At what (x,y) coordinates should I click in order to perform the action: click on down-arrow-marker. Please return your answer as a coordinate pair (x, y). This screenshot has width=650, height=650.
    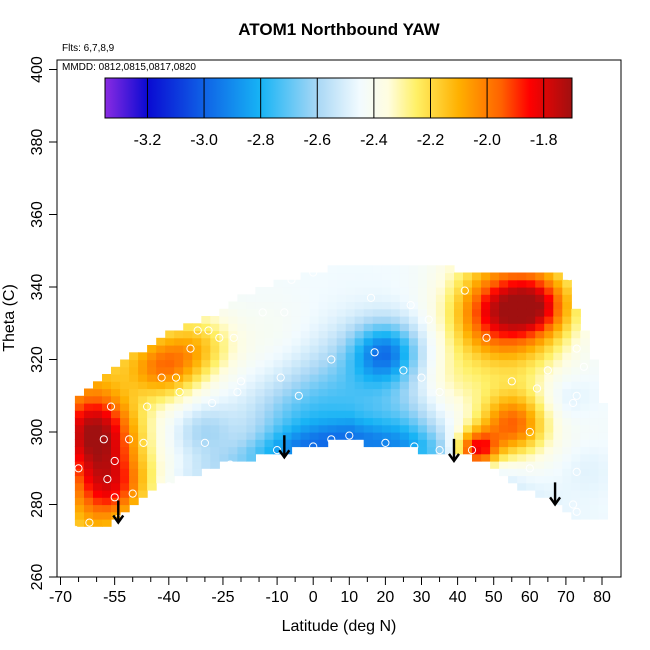
    Looking at the image, I should click on (454, 450).